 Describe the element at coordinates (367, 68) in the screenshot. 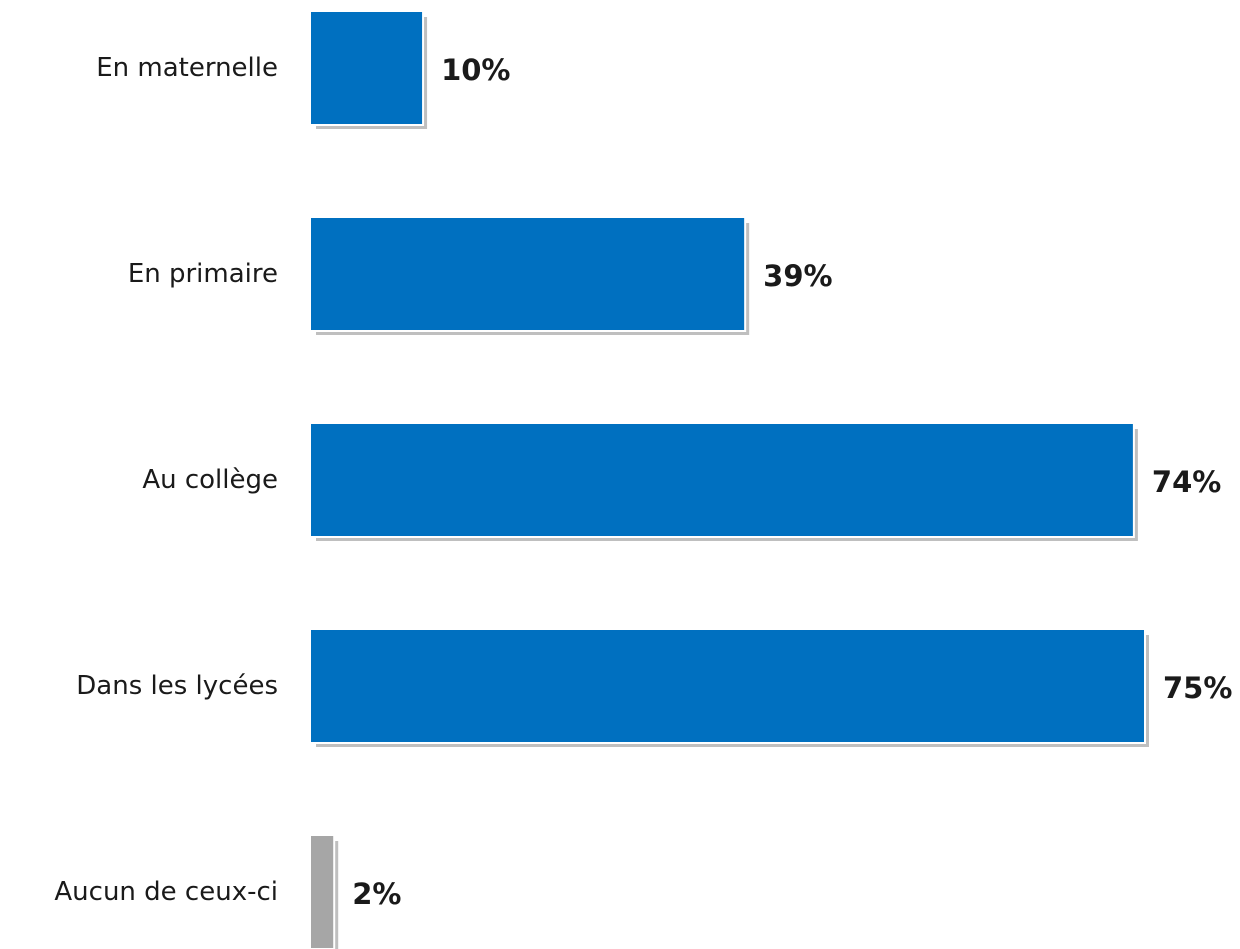

I see `bar-en-maternelle` at that location.